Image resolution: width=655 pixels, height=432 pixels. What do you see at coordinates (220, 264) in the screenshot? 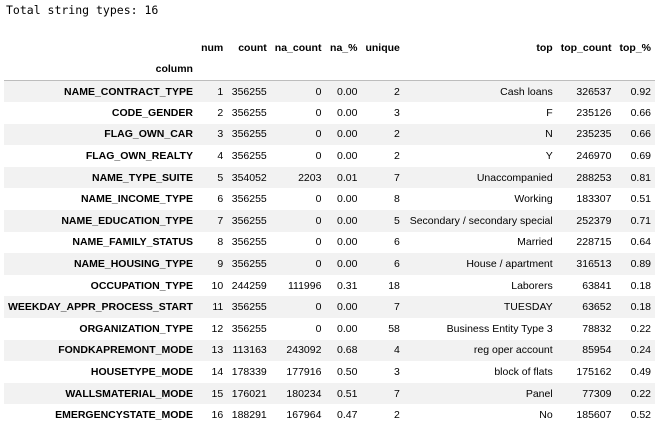
I see `cell-num: 9` at bounding box center [220, 264].